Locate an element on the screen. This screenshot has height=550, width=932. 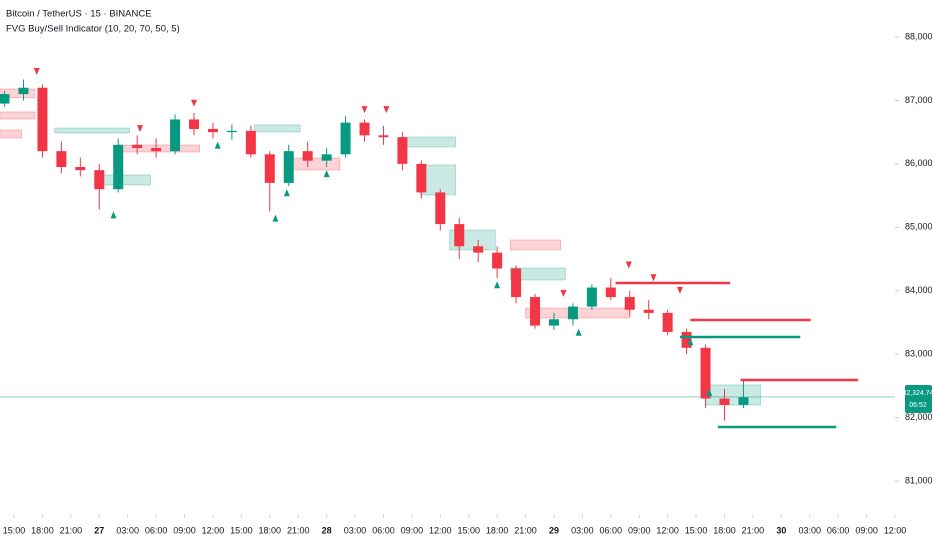
chart-title: Bitcoin / TetherUS · 15 · BINANCE is located at coordinates (79, 14).